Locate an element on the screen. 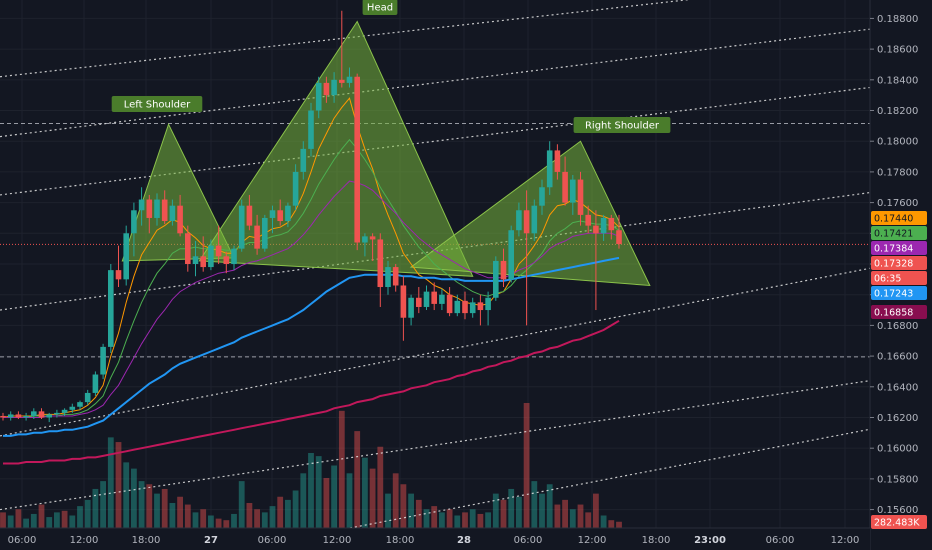 The width and height of the screenshot is (932, 550). price-badge-label: 0.17384 is located at coordinates (893, 249).